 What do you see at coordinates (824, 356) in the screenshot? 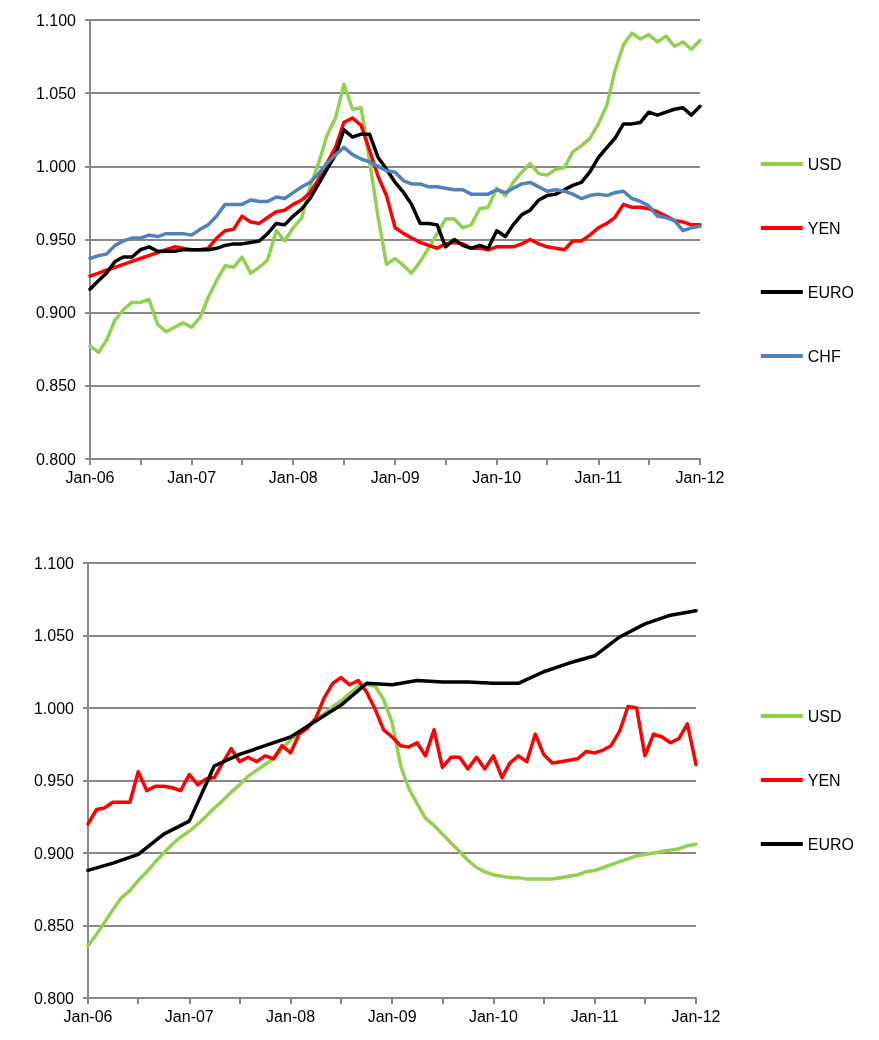
I see `legend-label: CHF` at bounding box center [824, 356].